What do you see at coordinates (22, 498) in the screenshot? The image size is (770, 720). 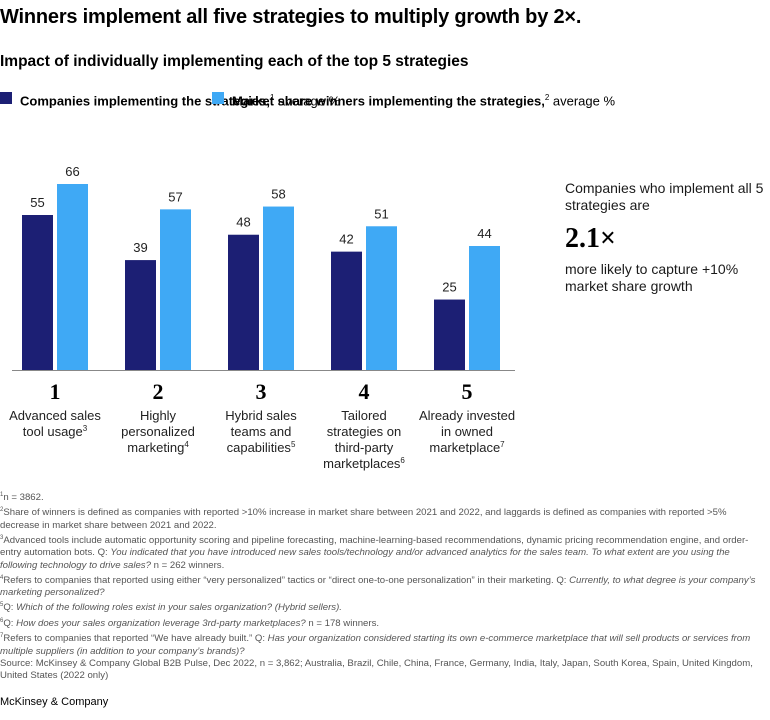 I see `footnote-1: 1n = 3862.` at bounding box center [22, 498].